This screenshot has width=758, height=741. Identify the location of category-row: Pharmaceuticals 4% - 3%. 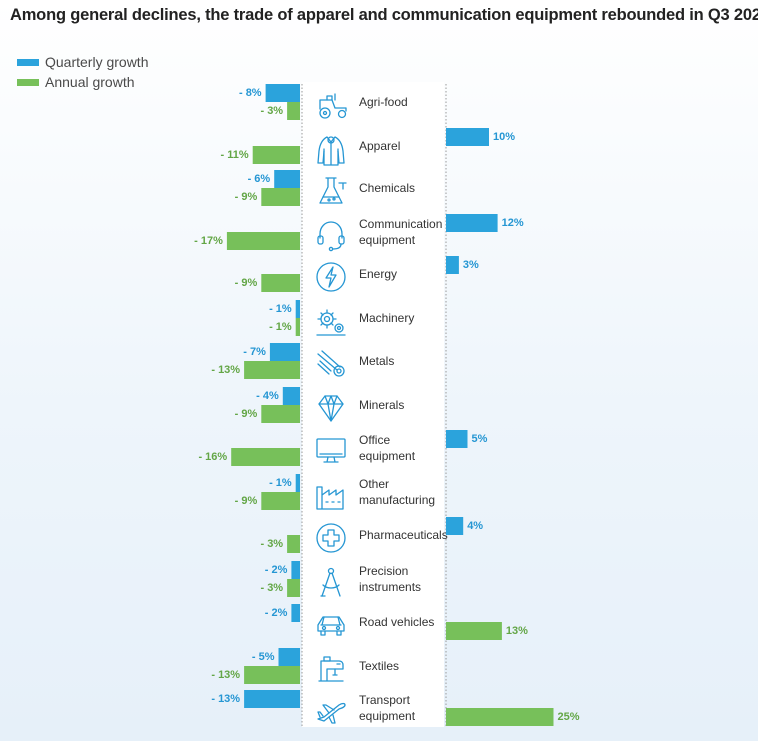
(371, 535).